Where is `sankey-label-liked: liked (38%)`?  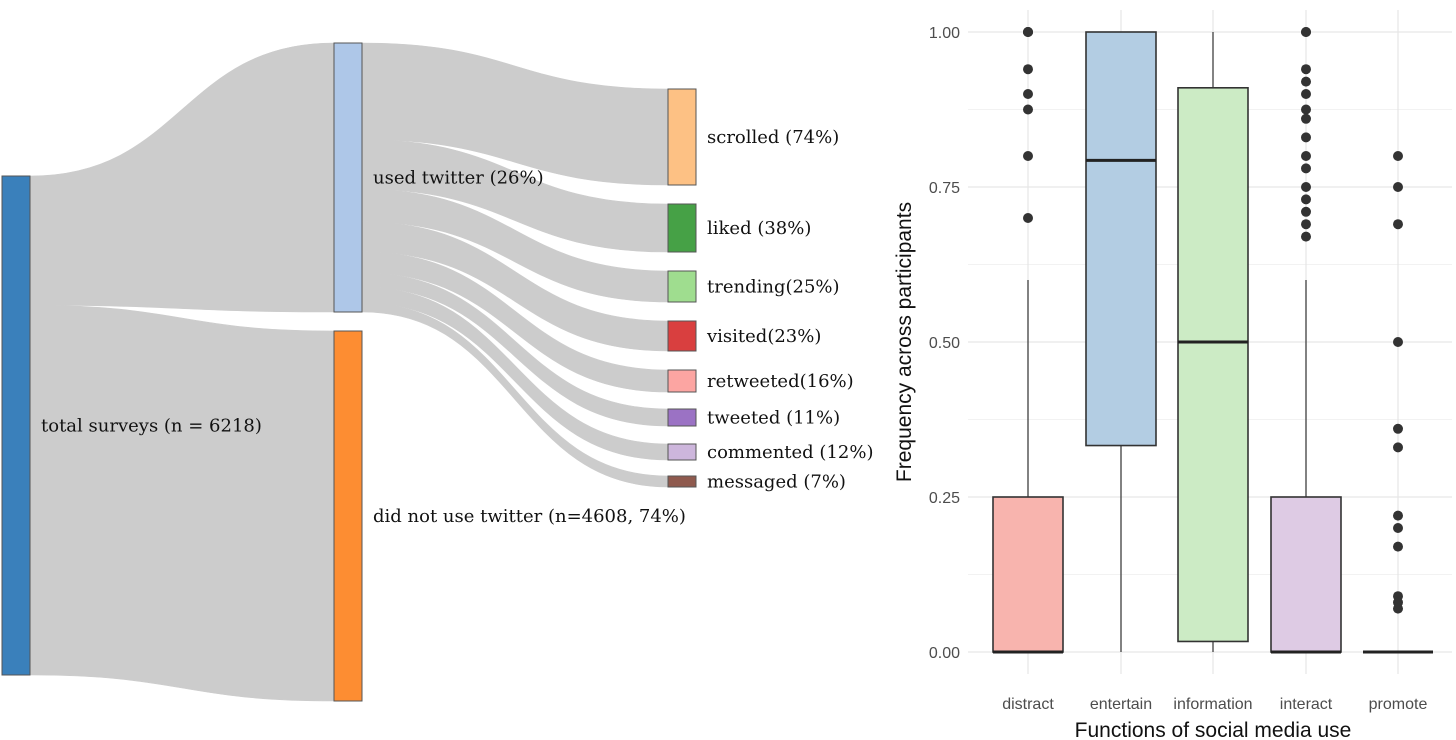
sankey-label-liked: liked (38%) is located at coordinates (759, 228).